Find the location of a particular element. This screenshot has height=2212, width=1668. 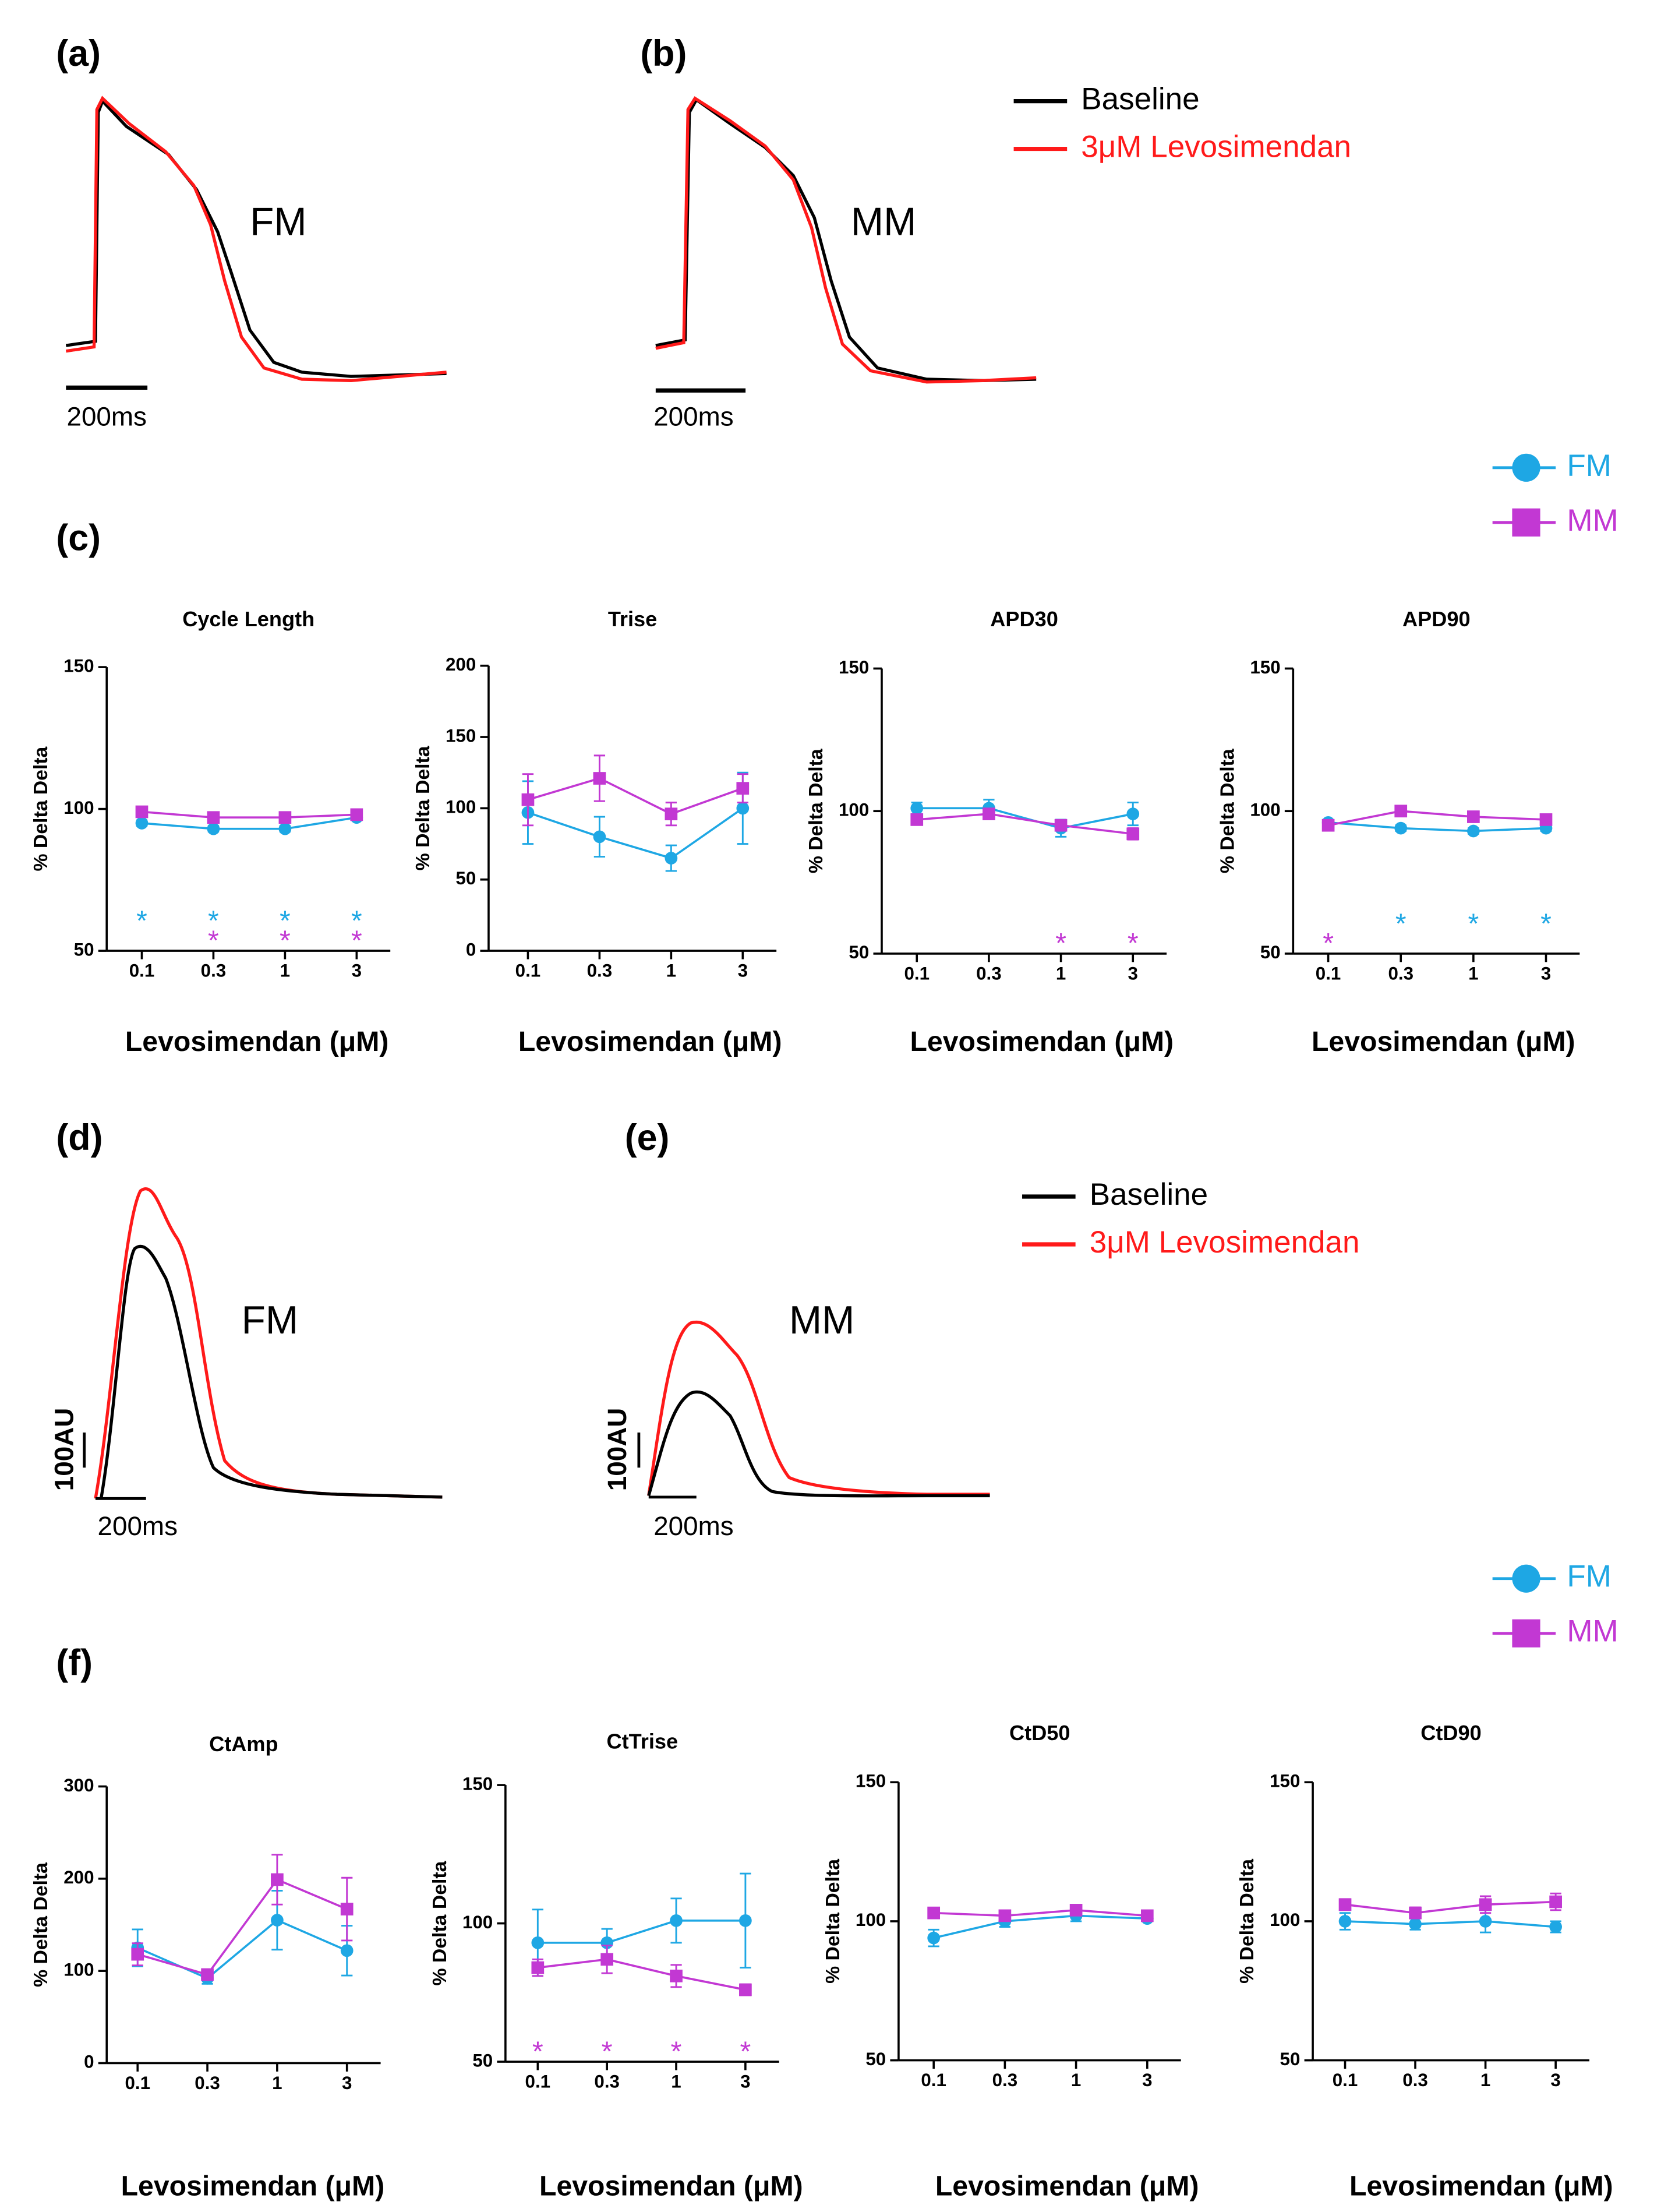

scale-label: 200ms is located at coordinates (138, 1526).